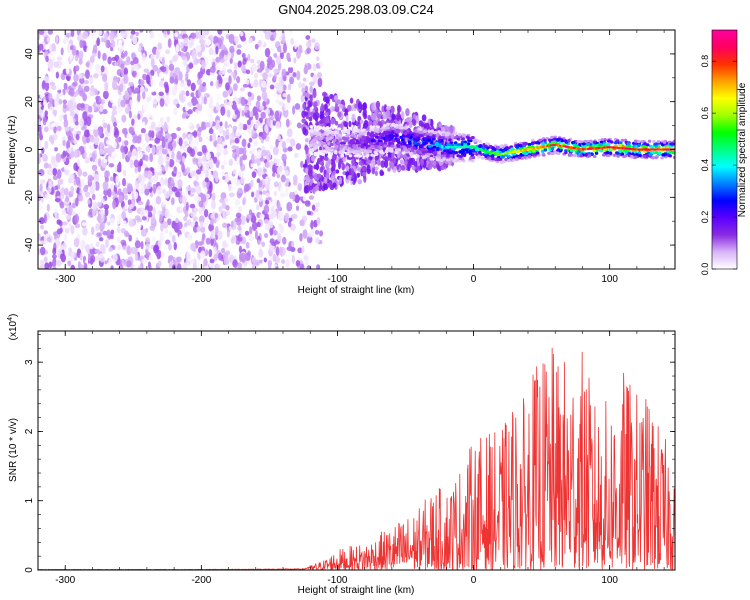 This screenshot has width=750, height=600. I want to click on spectrogram-xlabel: Height of straight line (km), so click(356, 290).